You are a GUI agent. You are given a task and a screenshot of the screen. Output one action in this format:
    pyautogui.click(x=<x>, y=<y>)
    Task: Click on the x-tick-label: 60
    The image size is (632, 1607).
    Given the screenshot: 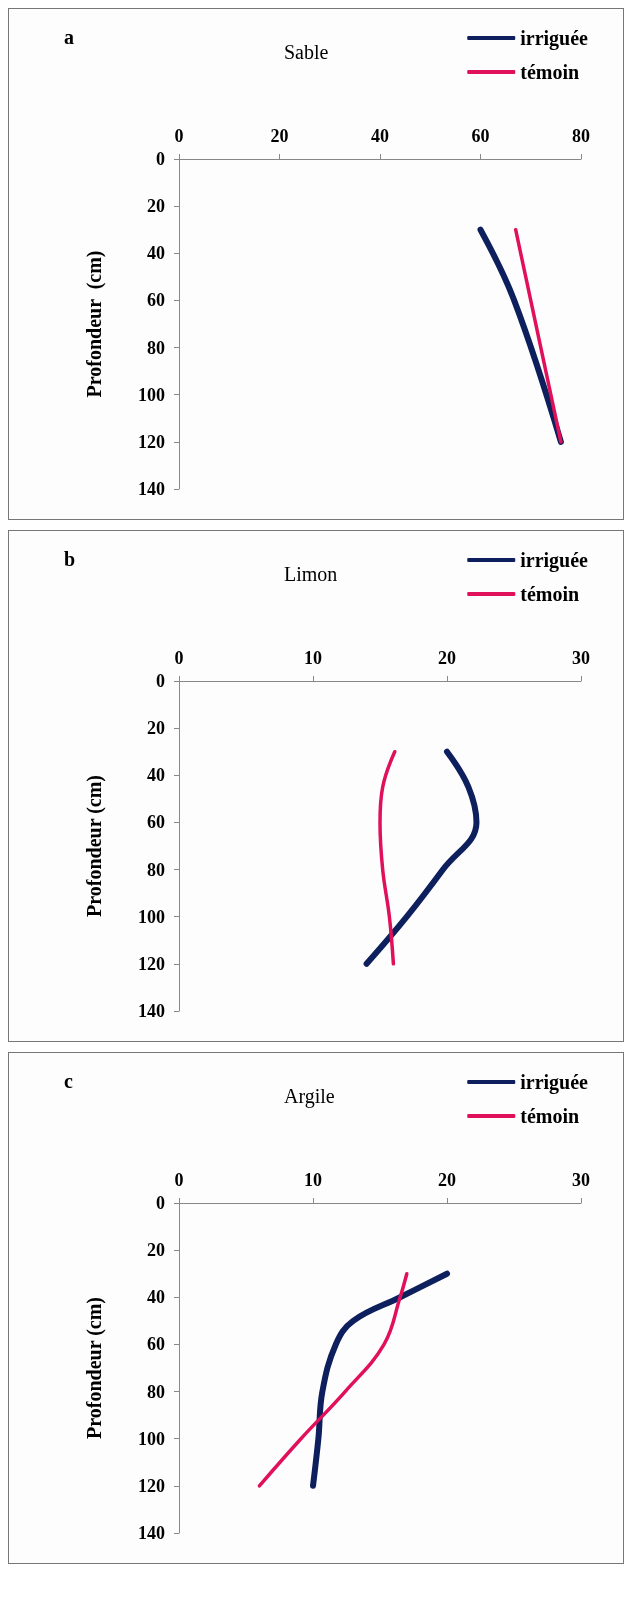 What is the action you would take?
    pyautogui.click(x=480, y=136)
    